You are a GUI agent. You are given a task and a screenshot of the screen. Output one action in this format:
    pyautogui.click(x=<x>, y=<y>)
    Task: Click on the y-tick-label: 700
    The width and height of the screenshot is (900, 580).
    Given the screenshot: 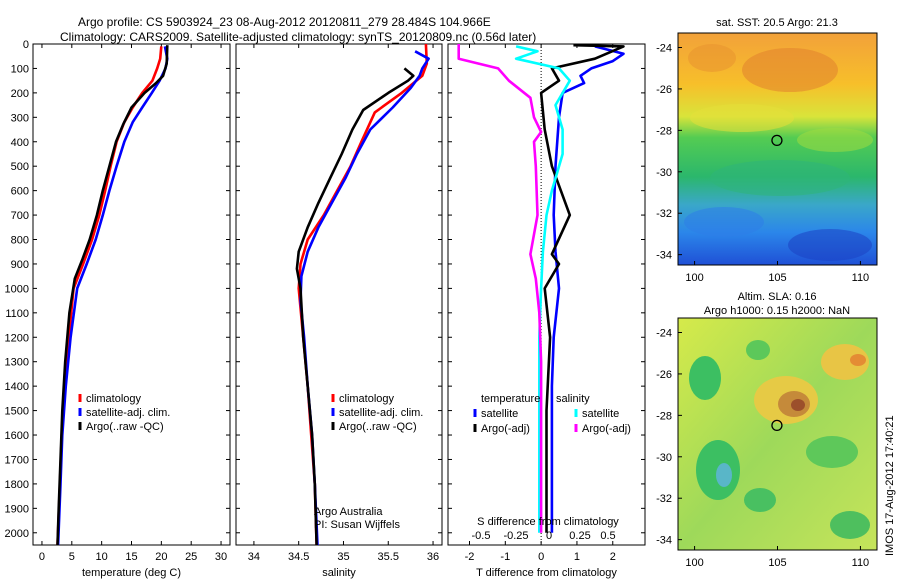 What is the action you would take?
    pyautogui.click(x=20, y=216)
    